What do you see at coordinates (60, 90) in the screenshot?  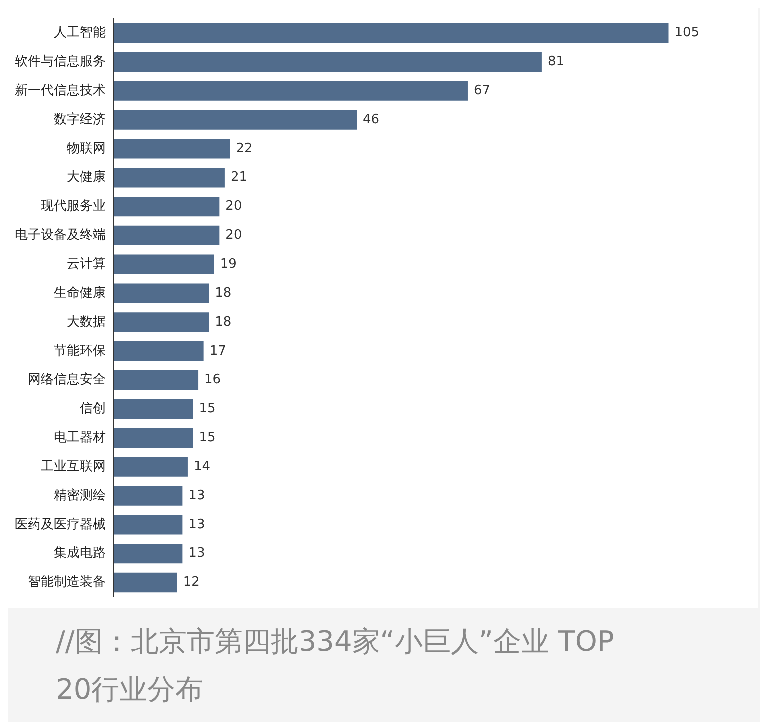 I see `y-tick-label: 新一代信息技术` at bounding box center [60, 90].